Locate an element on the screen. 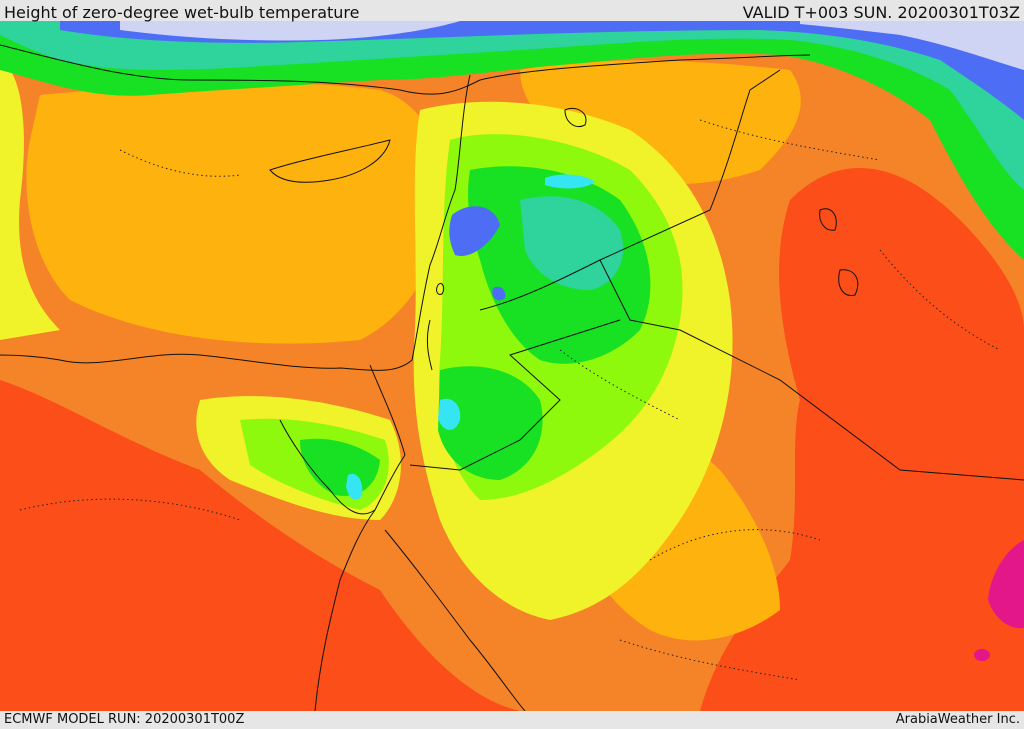 Image resolution: width=1024 pixels, height=729 pixels. credit: ArabiaWeather Inc. is located at coordinates (957, 719).